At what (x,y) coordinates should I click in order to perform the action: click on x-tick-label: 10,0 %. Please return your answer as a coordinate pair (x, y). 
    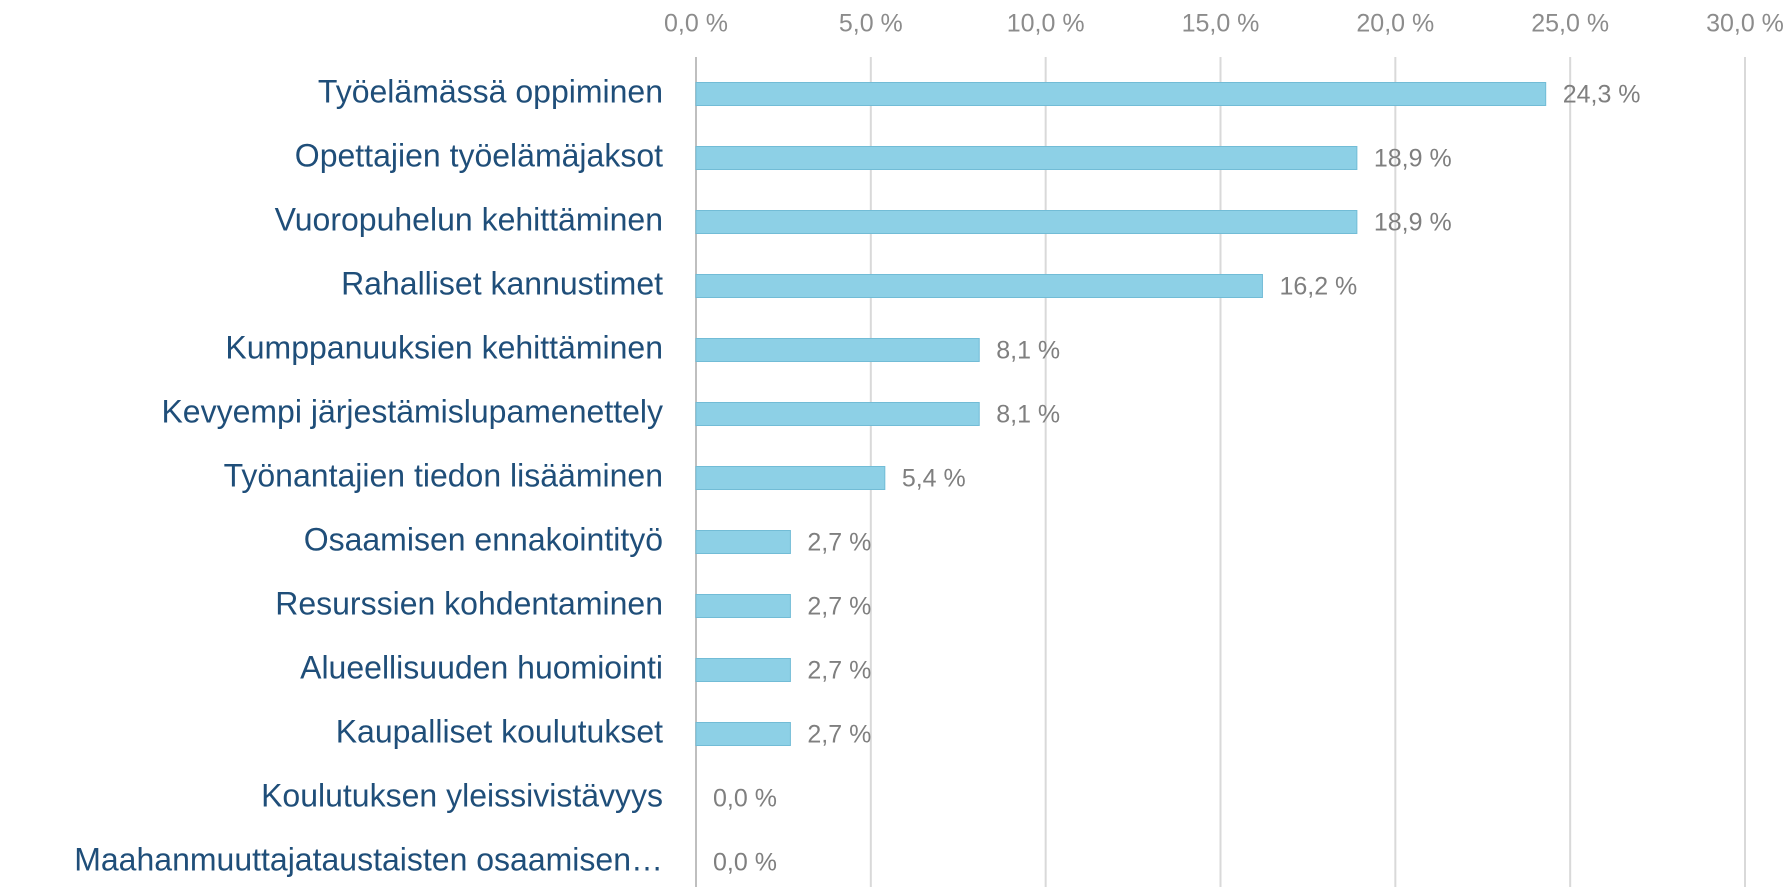
    Looking at the image, I should click on (1046, 24).